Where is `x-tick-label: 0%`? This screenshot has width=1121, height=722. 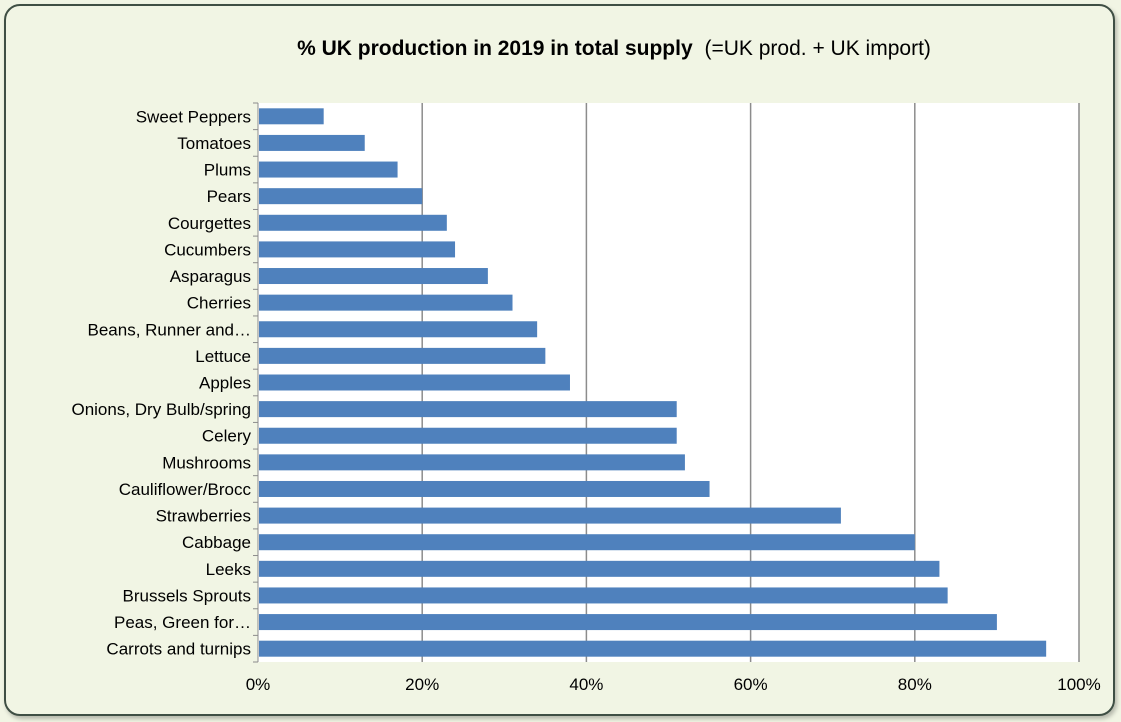 x-tick-label: 0% is located at coordinates (258, 684).